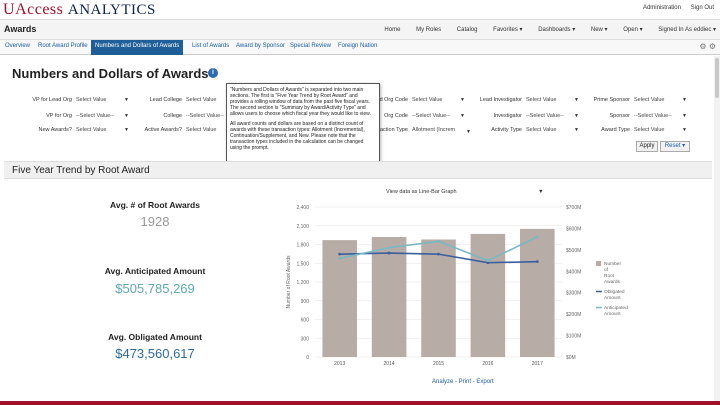 Image resolution: width=720 pixels, height=405 pixels. What do you see at coordinates (18, 46) in the screenshot?
I see `tab-overview: Overview` at bounding box center [18, 46].